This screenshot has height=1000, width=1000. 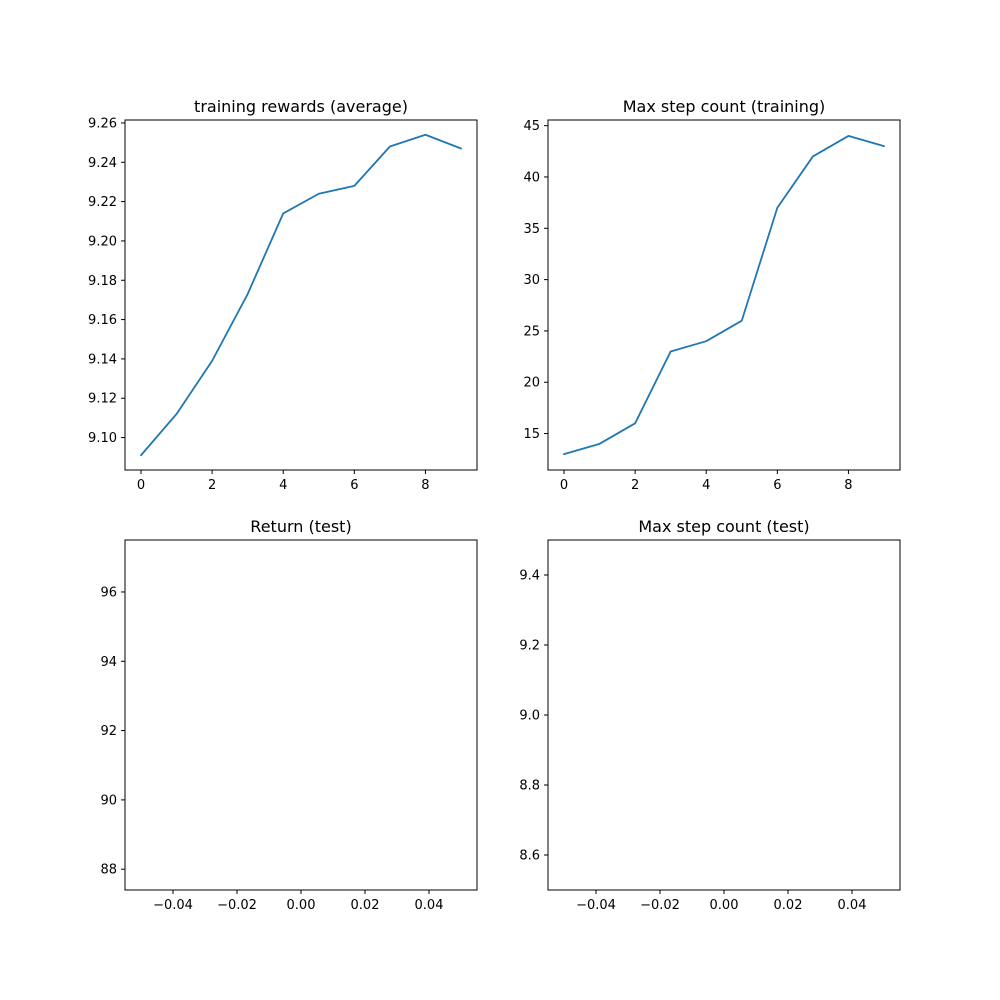 I want to click on chart-title: Return (test), so click(x=300, y=526).